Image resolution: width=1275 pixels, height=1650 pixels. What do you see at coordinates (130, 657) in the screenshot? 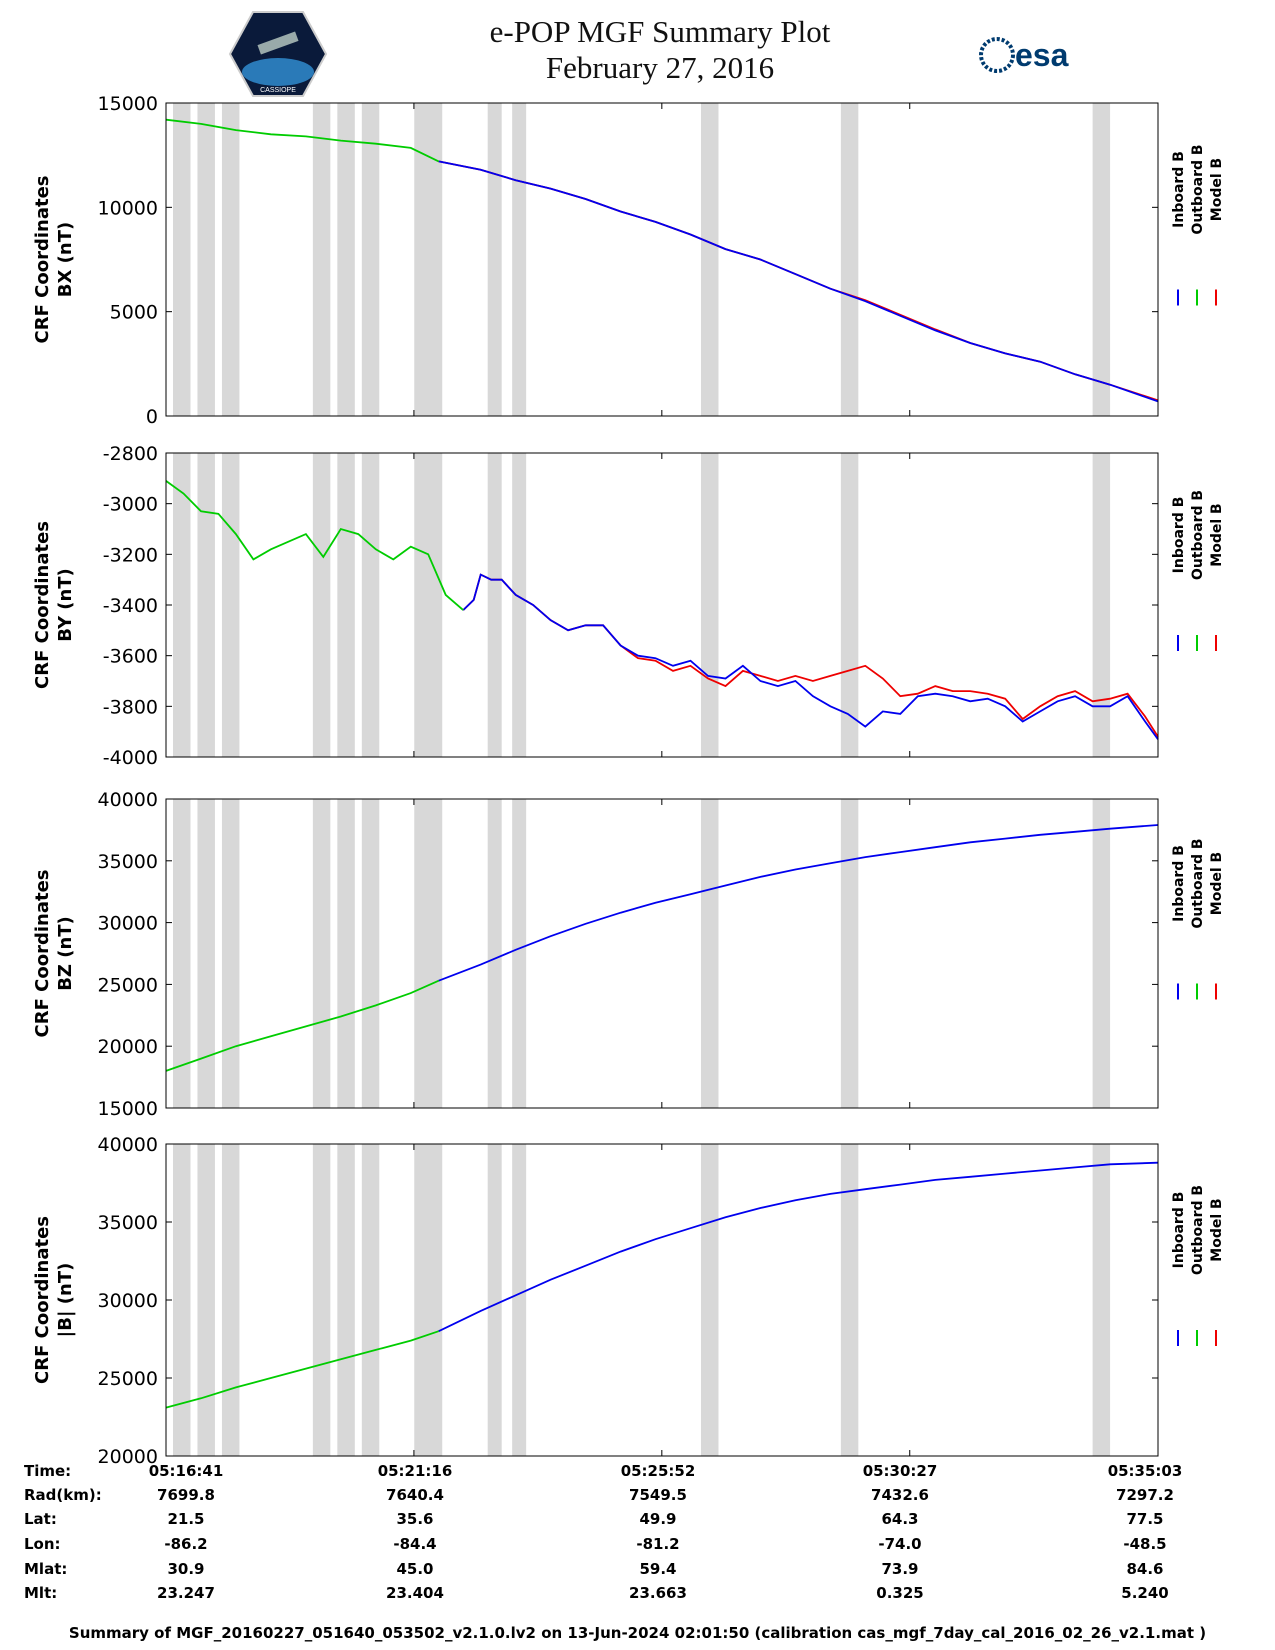
I see `y-tick-label: -3600` at bounding box center [130, 657].